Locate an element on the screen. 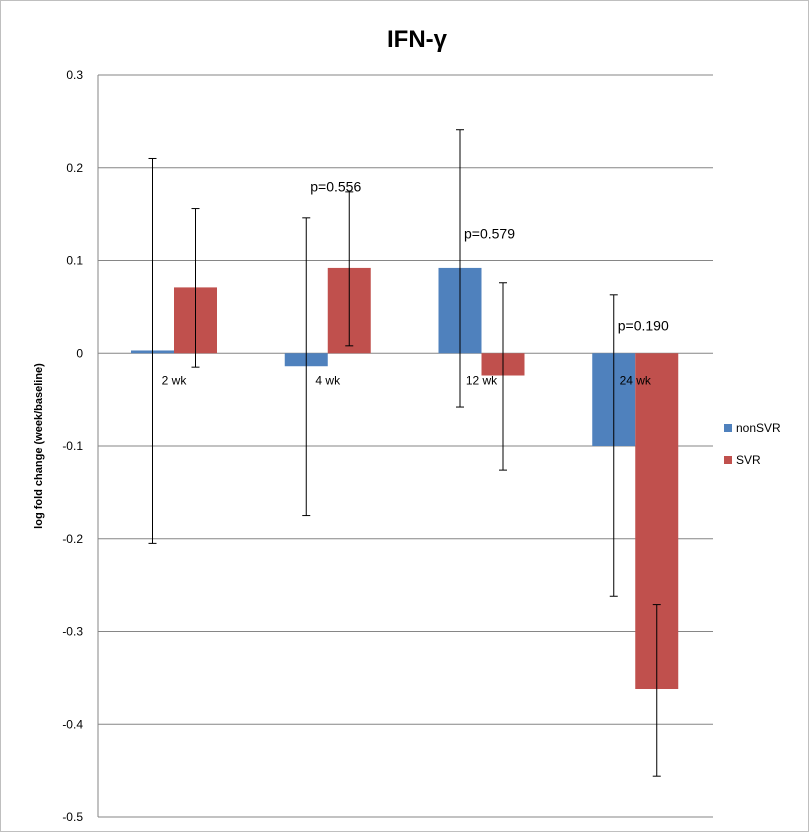 The image size is (809, 832). chart-title: IFN-γ is located at coordinates (417, 39).